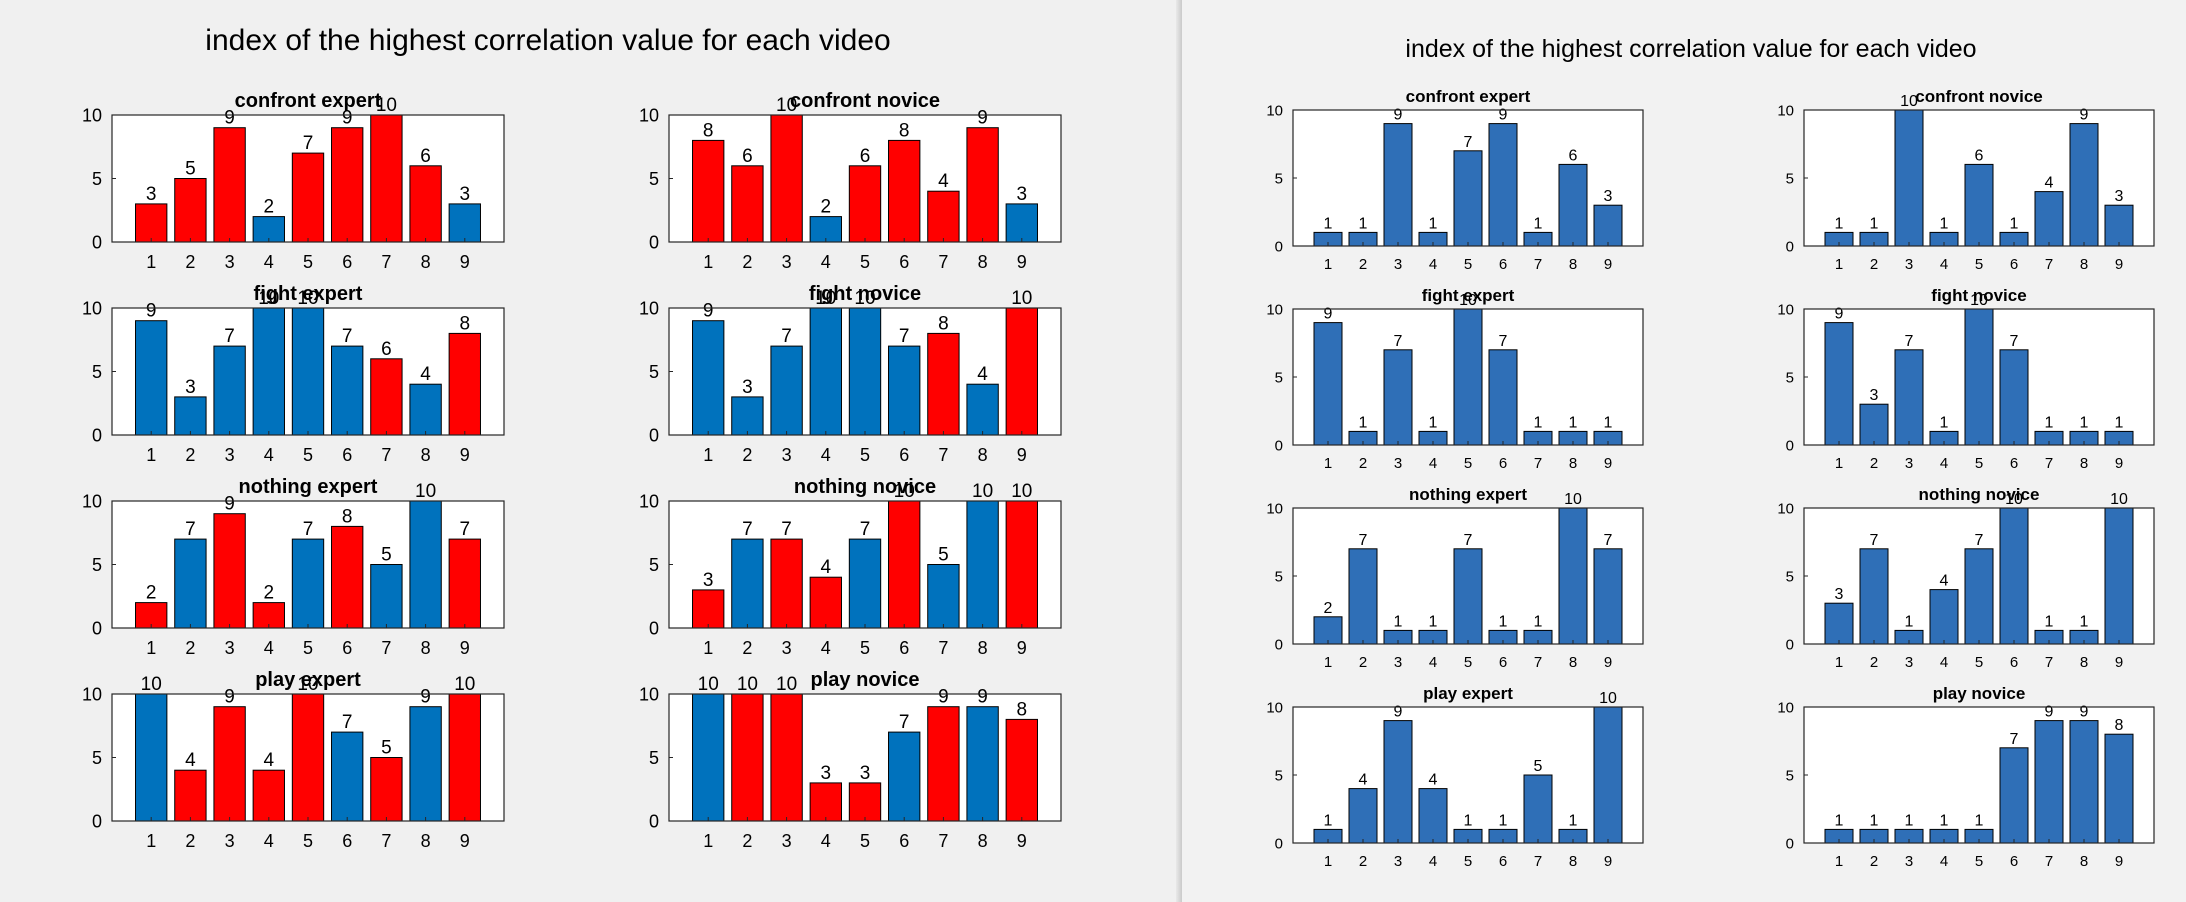 The image size is (2186, 902). Describe the element at coordinates (1979, 494) in the screenshot. I see `subplot-title: nothing novice` at that location.